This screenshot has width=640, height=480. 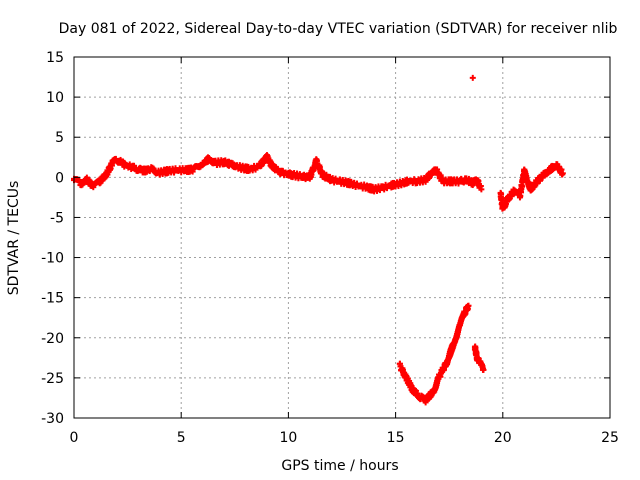 What do you see at coordinates (52, 259) in the screenshot?
I see `y-tick-label: -10` at bounding box center [52, 259].